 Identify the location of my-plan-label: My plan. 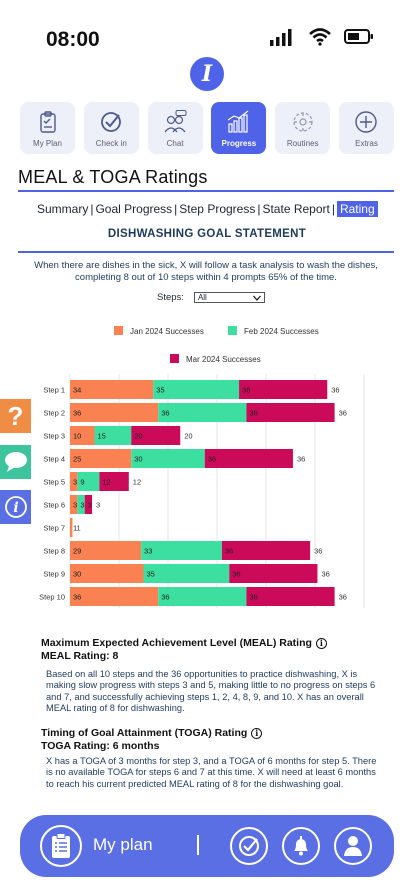
(123, 844).